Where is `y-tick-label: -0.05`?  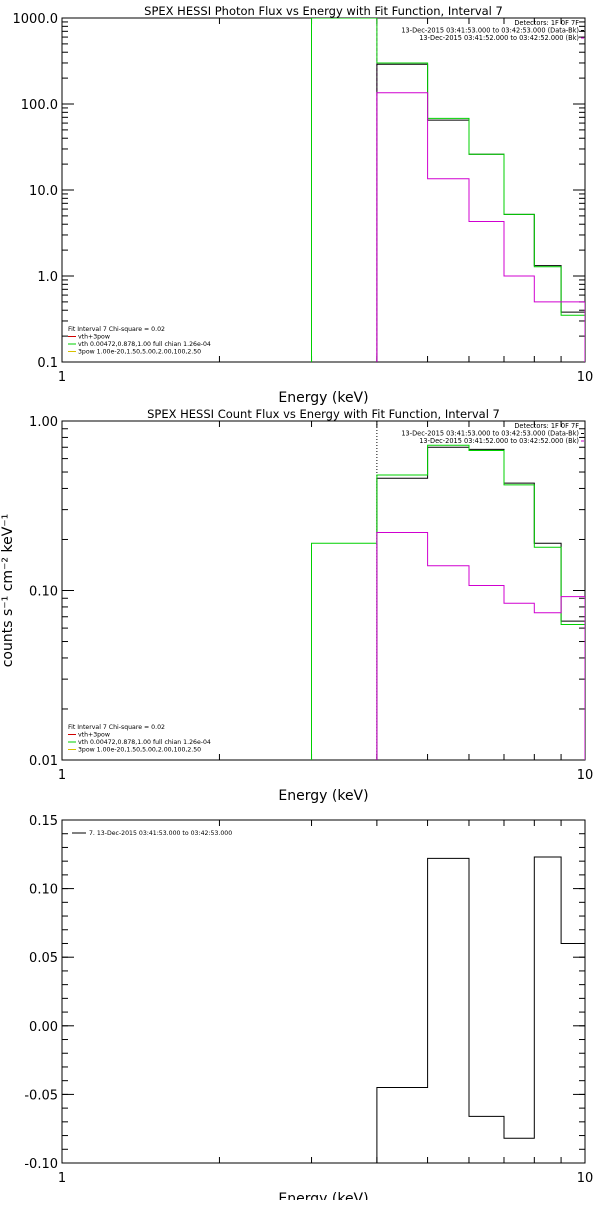
y-tick-label: -0.05 is located at coordinates (41, 1095).